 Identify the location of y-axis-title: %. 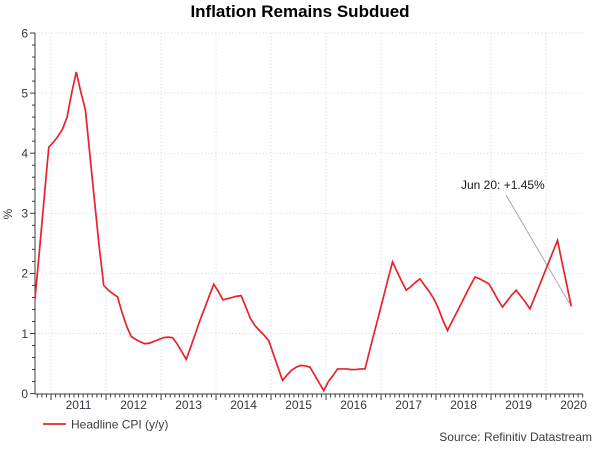
(8, 213).